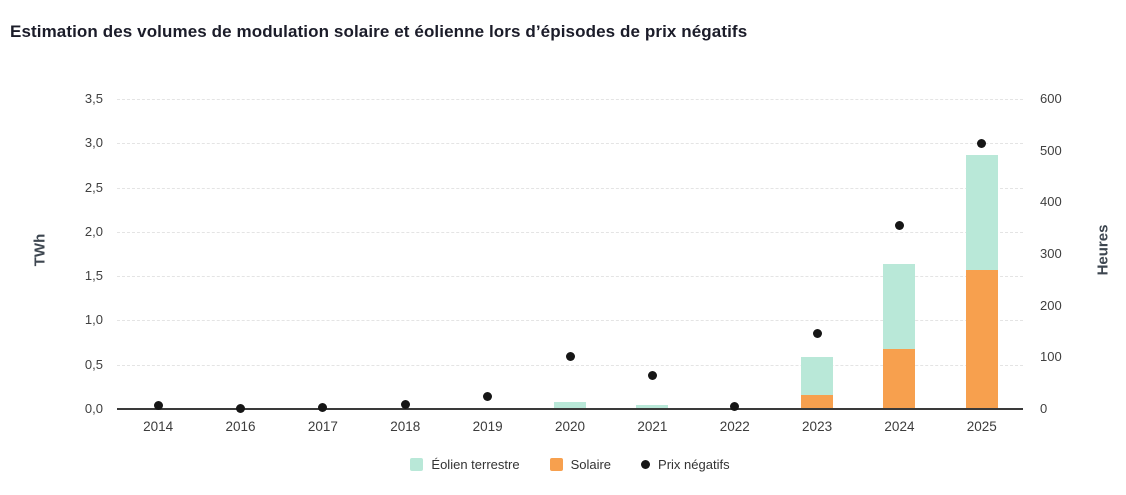  What do you see at coordinates (93, 187) in the screenshot?
I see `left-axis-tick: 2,5` at bounding box center [93, 187].